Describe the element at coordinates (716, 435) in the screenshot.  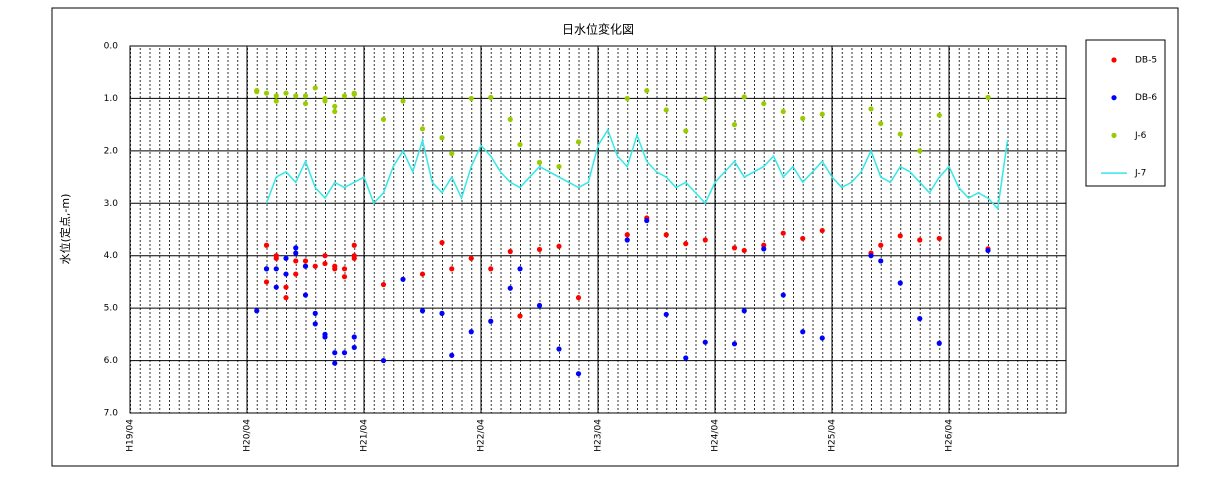
I see `x-tick-label: H24/04` at that location.